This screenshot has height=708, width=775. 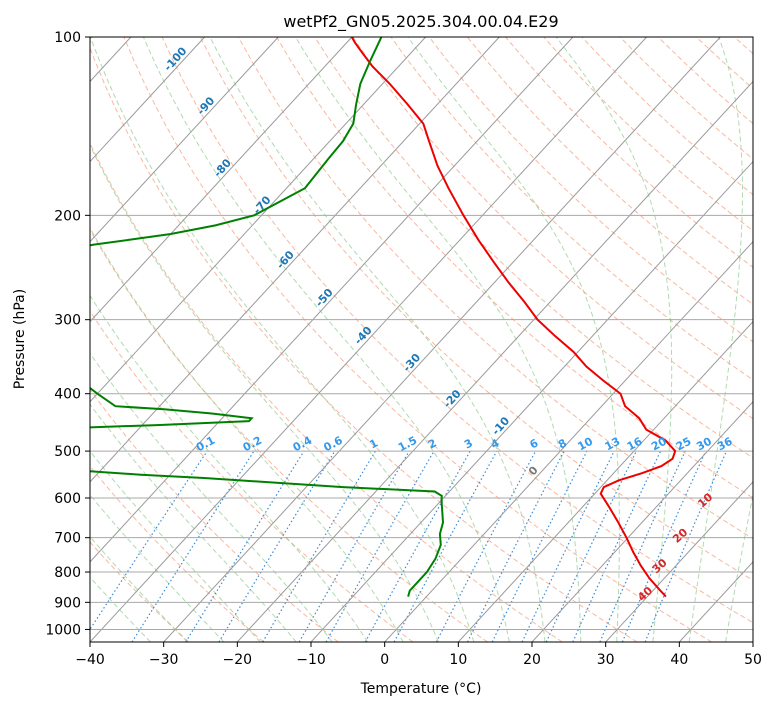 What do you see at coordinates (635, 444) in the screenshot?
I see `mixing-ratio-label: 16` at bounding box center [635, 444].